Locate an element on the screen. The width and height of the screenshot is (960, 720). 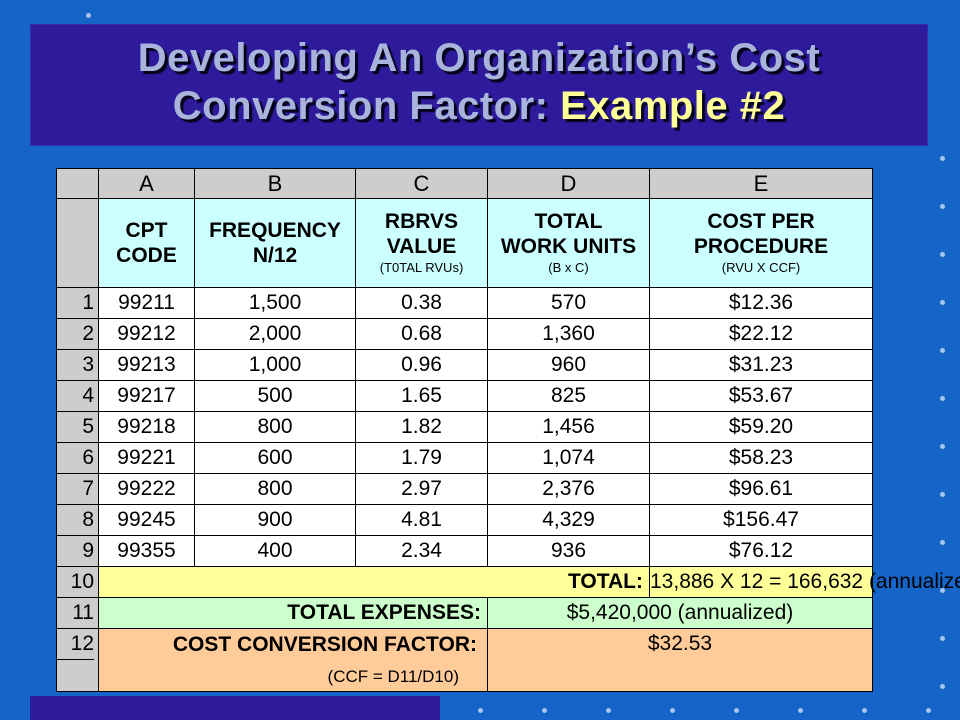
cell-rbrvs-value: 4.81 is located at coordinates (421, 520).